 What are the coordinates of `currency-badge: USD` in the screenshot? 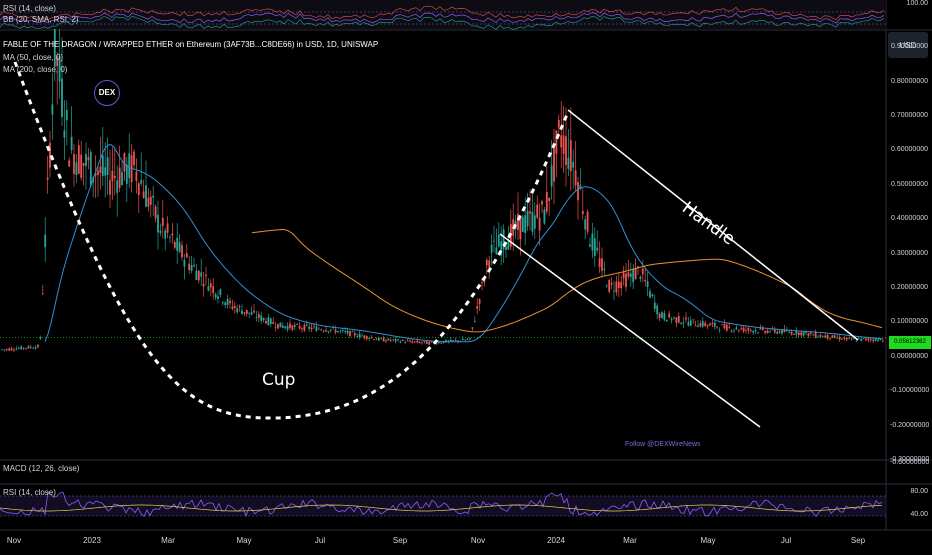 It's located at (908, 45).